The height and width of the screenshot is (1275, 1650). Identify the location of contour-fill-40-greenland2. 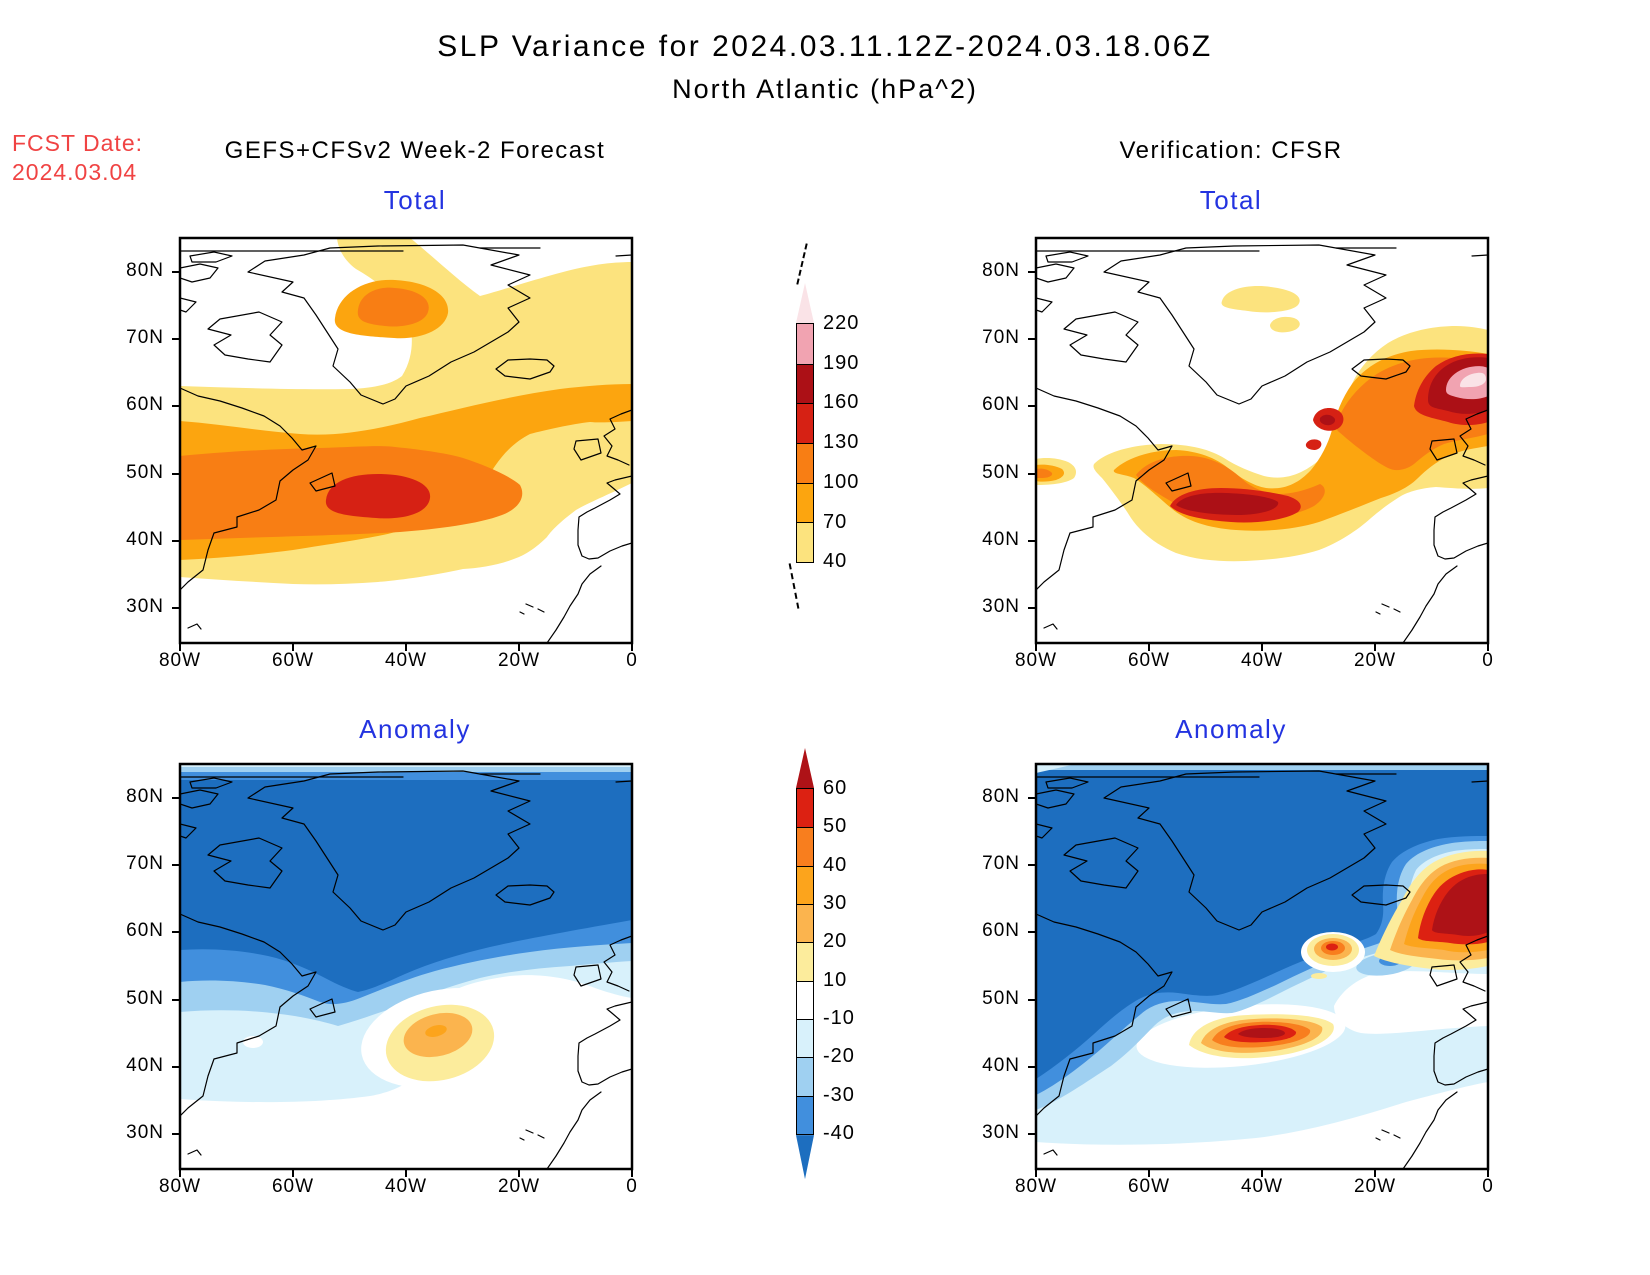
(1285, 324).